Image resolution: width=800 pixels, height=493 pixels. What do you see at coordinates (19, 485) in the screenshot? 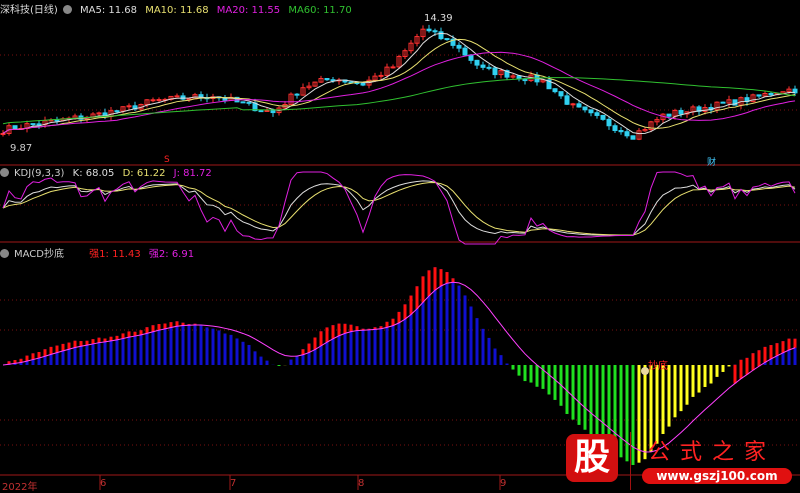
I see `axis-label: 2022年` at bounding box center [19, 485].